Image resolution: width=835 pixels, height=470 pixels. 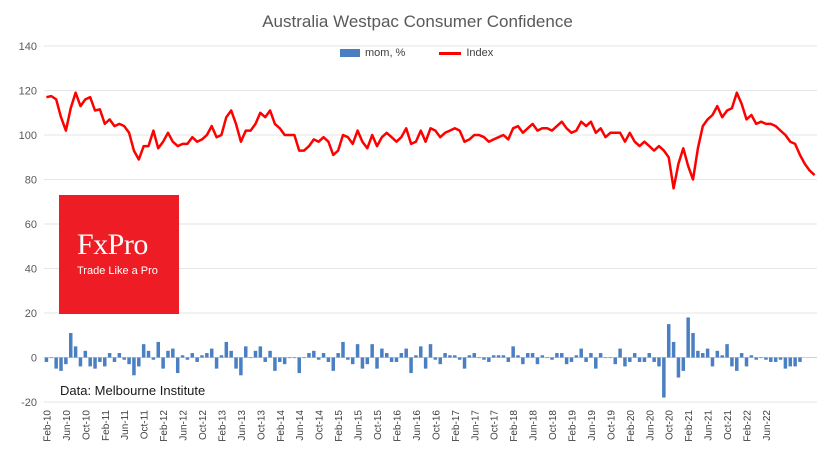 I want to click on x-tick-label: Oct-10, so click(x=86, y=425).